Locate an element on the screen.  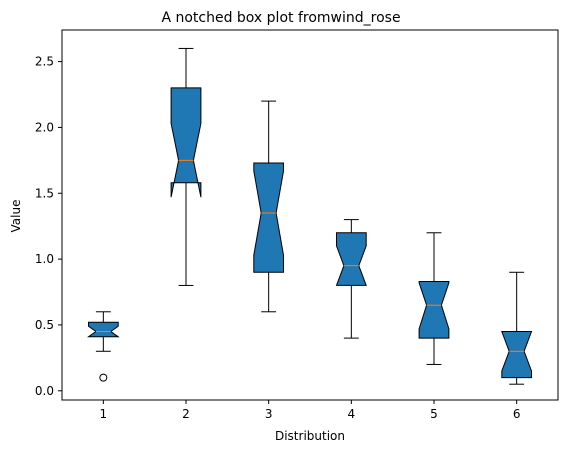
outlier-point is located at coordinates (103, 377).